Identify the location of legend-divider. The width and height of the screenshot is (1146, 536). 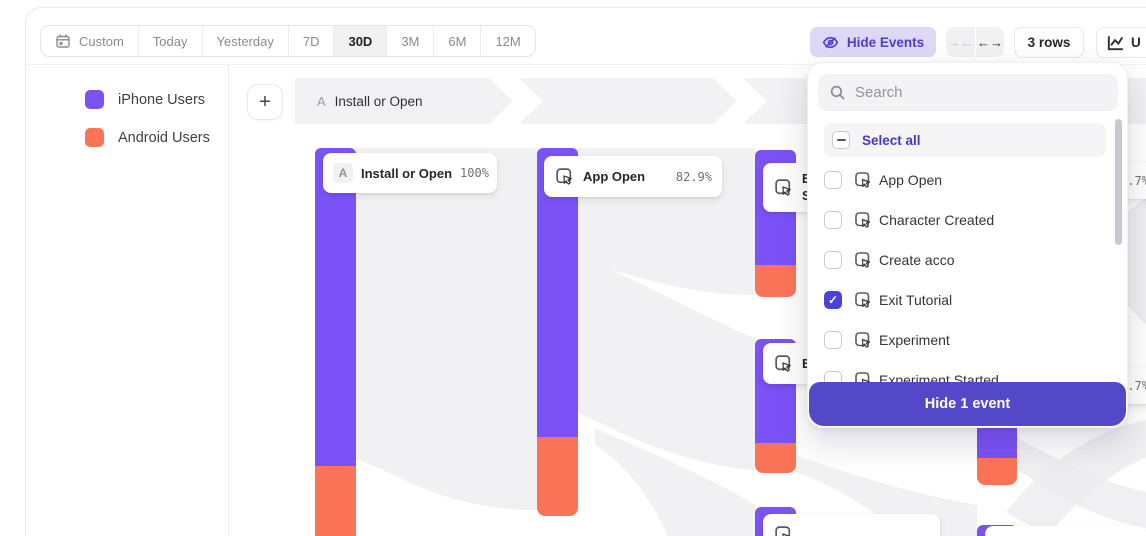
(228, 300).